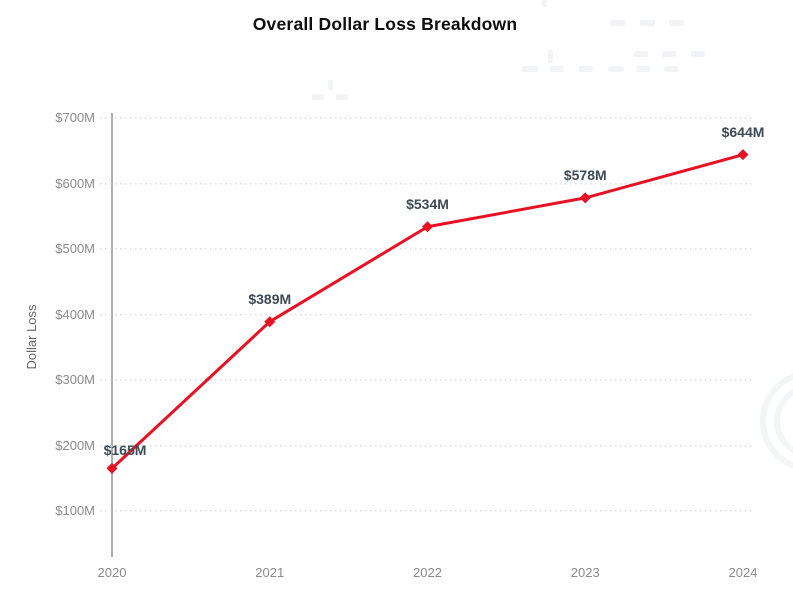 The height and width of the screenshot is (599, 793). What do you see at coordinates (427, 203) in the screenshot?
I see `data-label: $534M` at bounding box center [427, 203].